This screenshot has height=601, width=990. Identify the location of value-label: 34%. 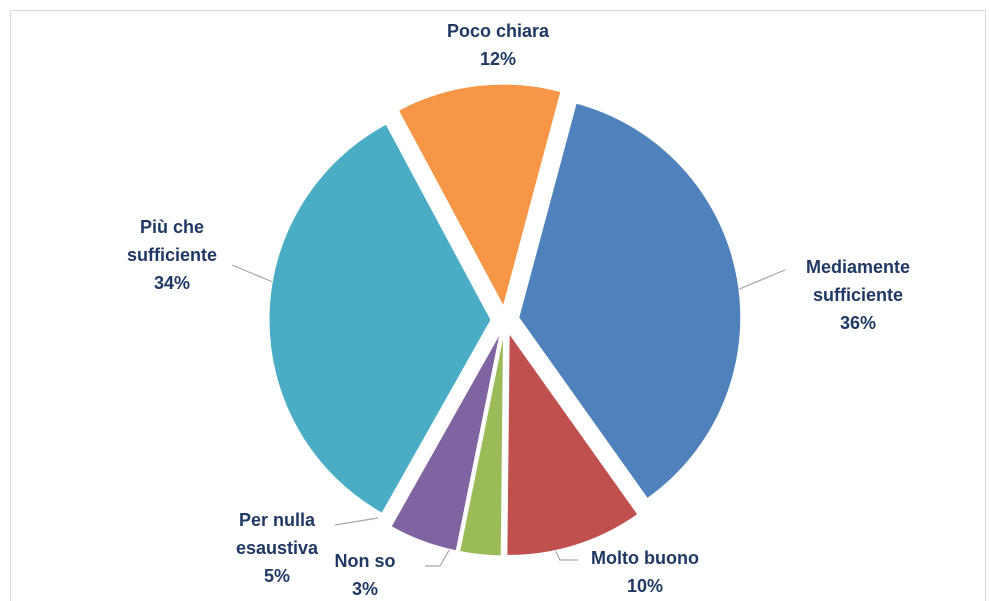
(172, 283).